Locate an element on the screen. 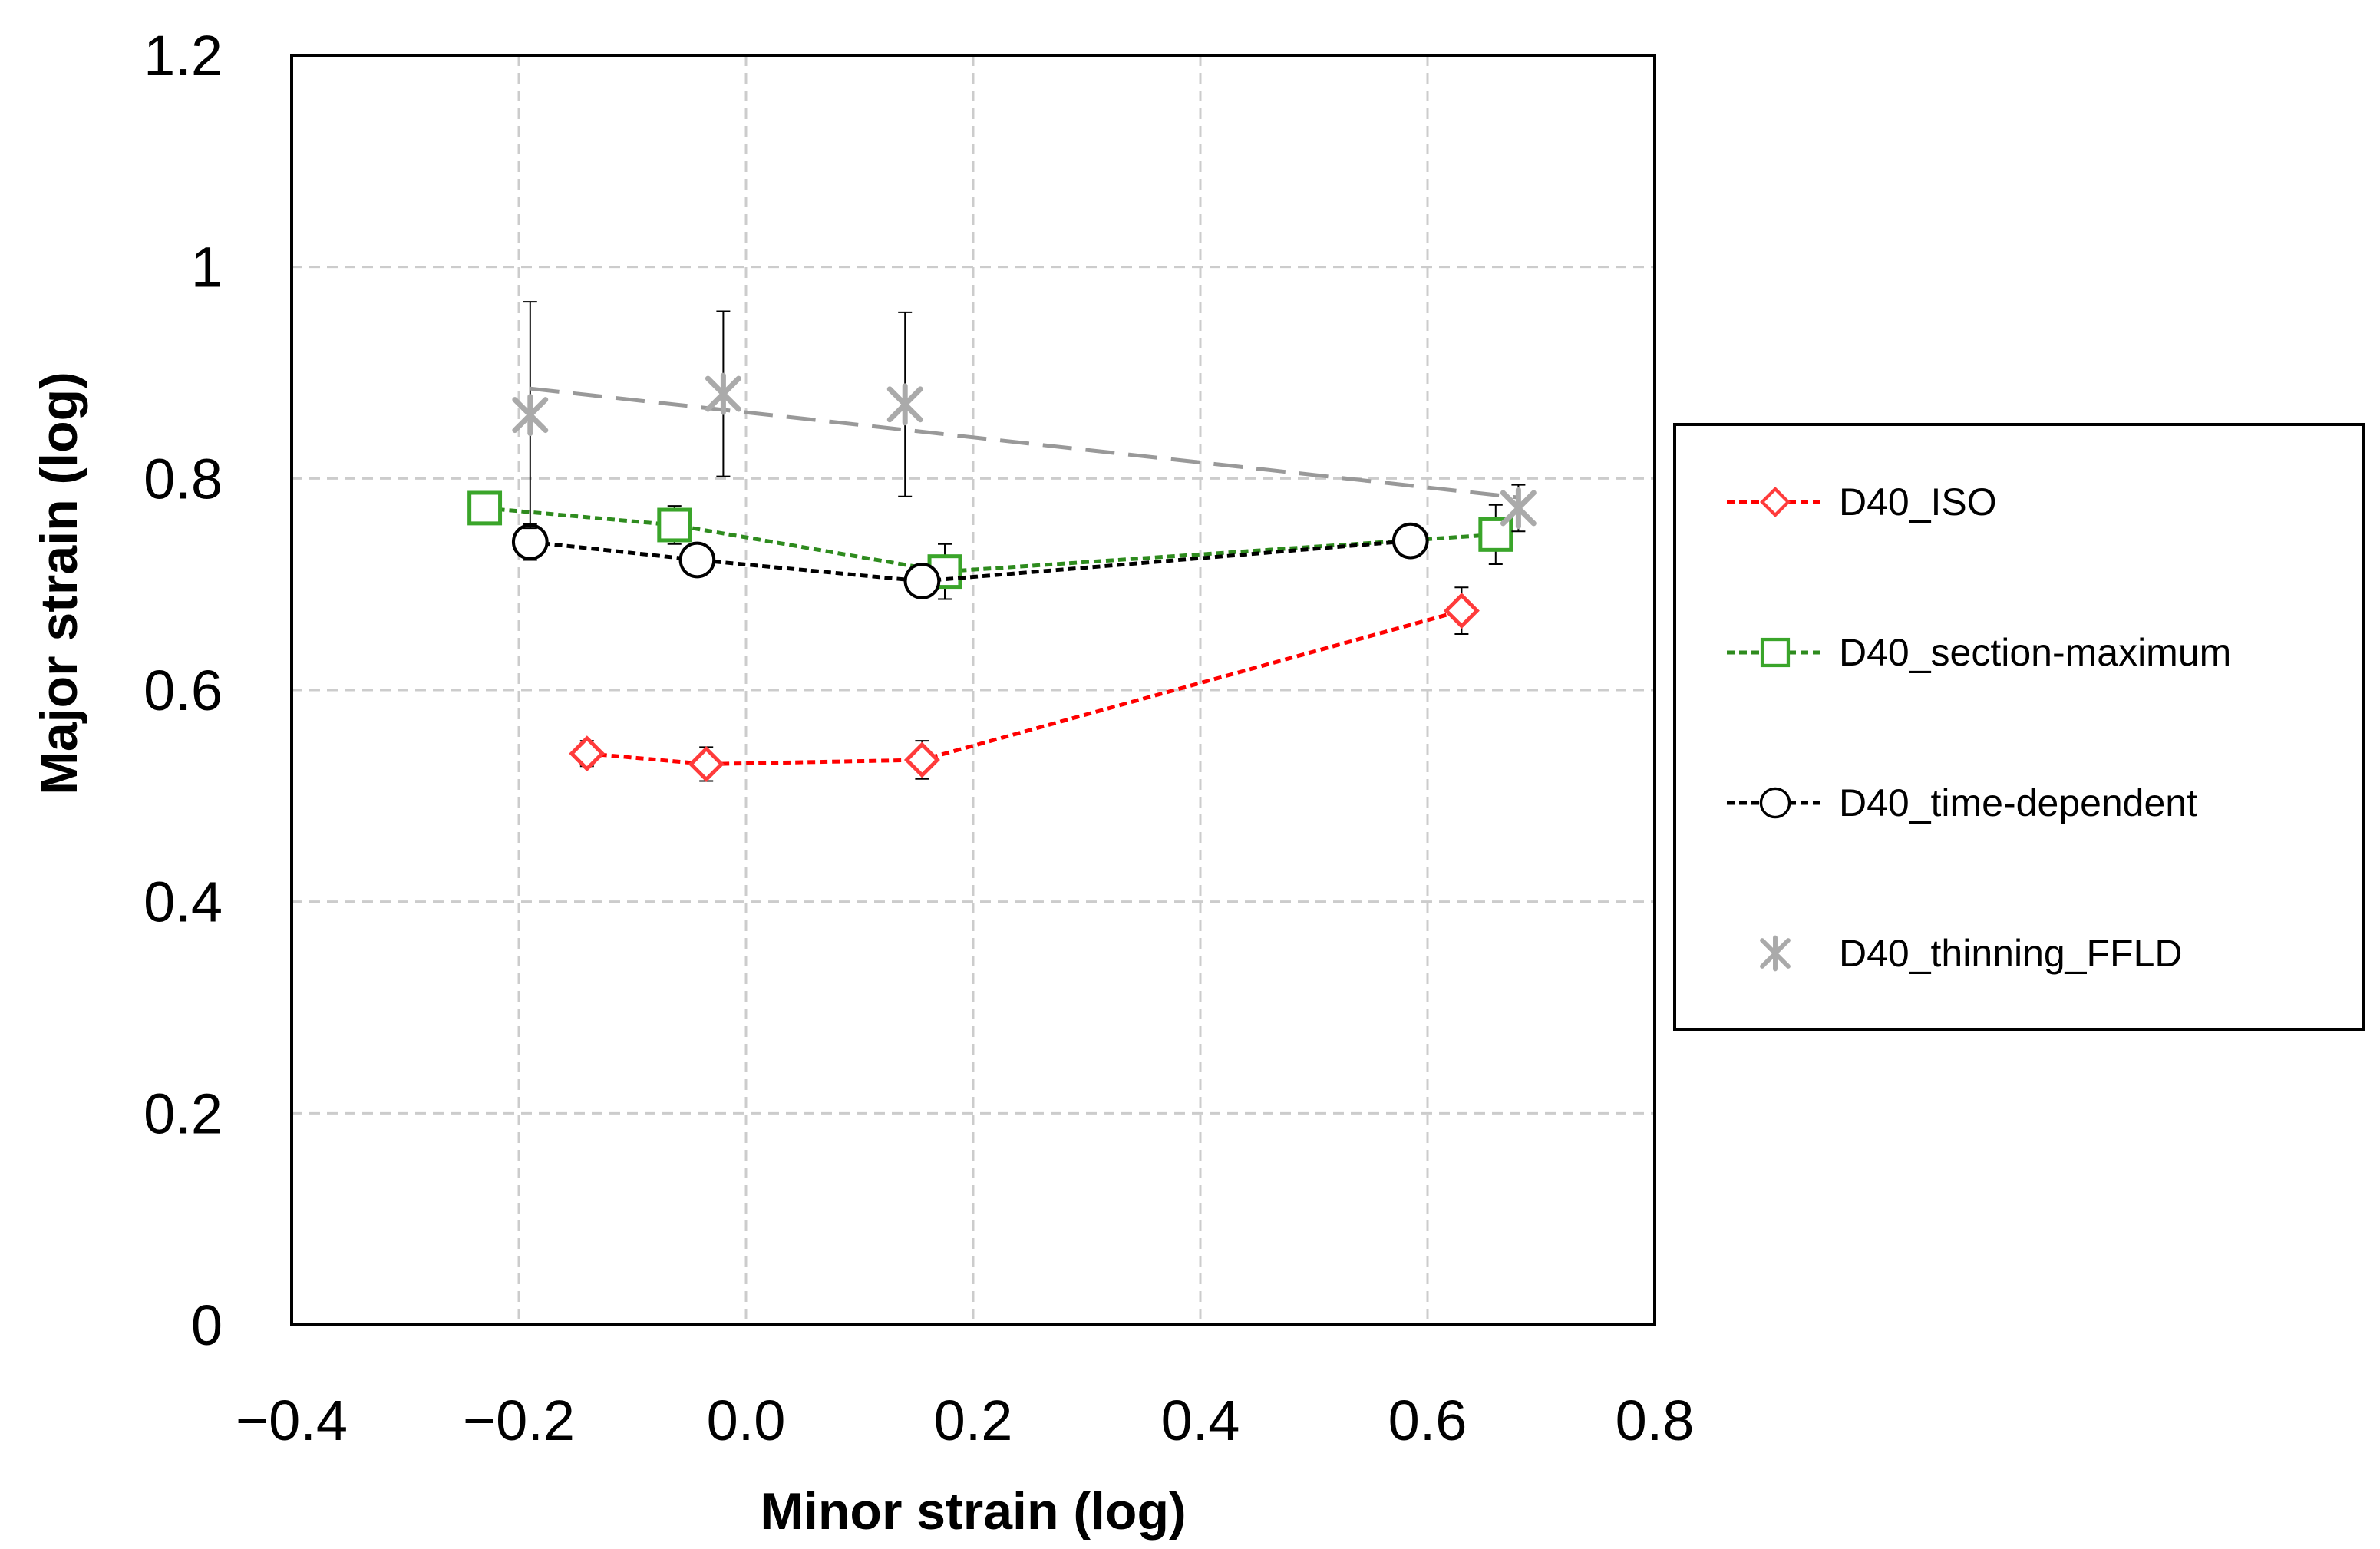 This screenshot has height=1549, width=2380. legend-item: D40_section-maximum is located at coordinates (1979, 652).